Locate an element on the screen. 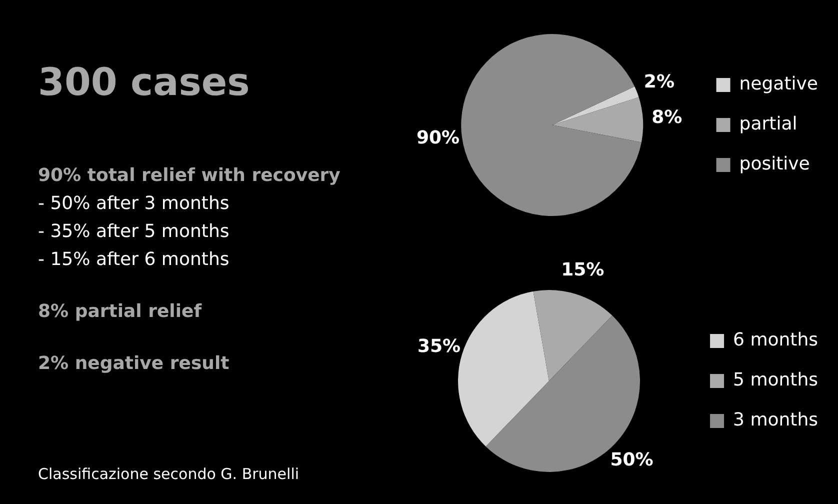 The height and width of the screenshot is (504, 838). text: Classificazione secondo G. Brunelli is located at coordinates (169, 474).